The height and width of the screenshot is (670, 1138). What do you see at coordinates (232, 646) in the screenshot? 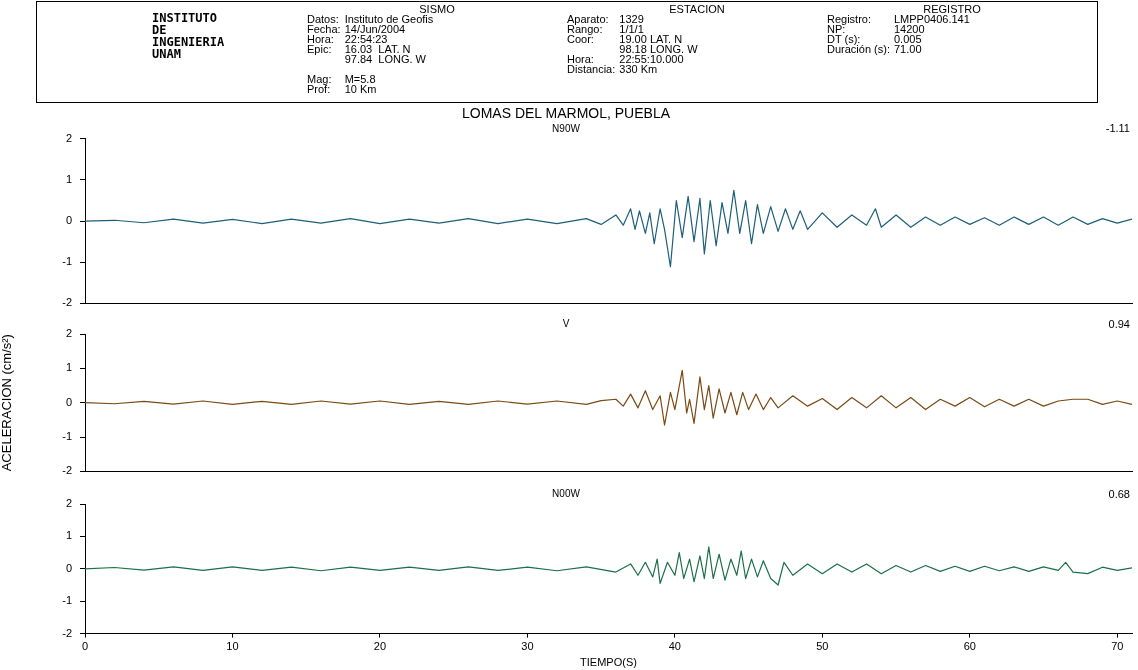
I see `x-tick-label: 10` at bounding box center [232, 646].